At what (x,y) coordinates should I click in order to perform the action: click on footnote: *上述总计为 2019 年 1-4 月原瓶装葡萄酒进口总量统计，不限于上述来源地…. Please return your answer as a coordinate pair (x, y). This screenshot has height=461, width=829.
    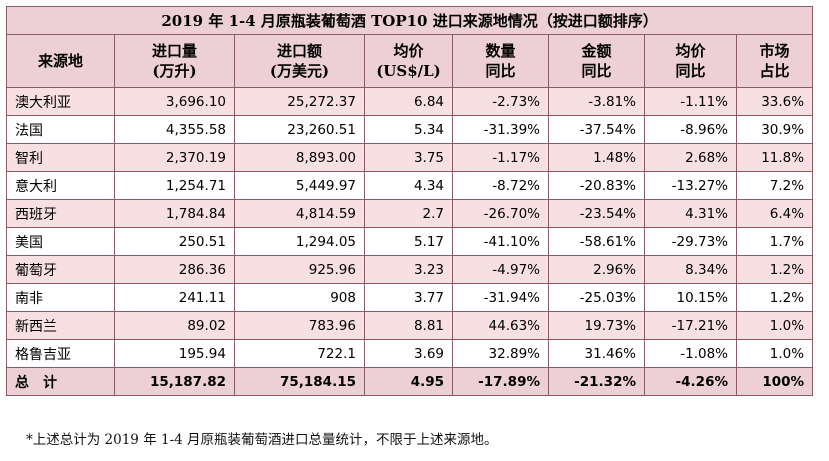
    Looking at the image, I should click on (262, 440).